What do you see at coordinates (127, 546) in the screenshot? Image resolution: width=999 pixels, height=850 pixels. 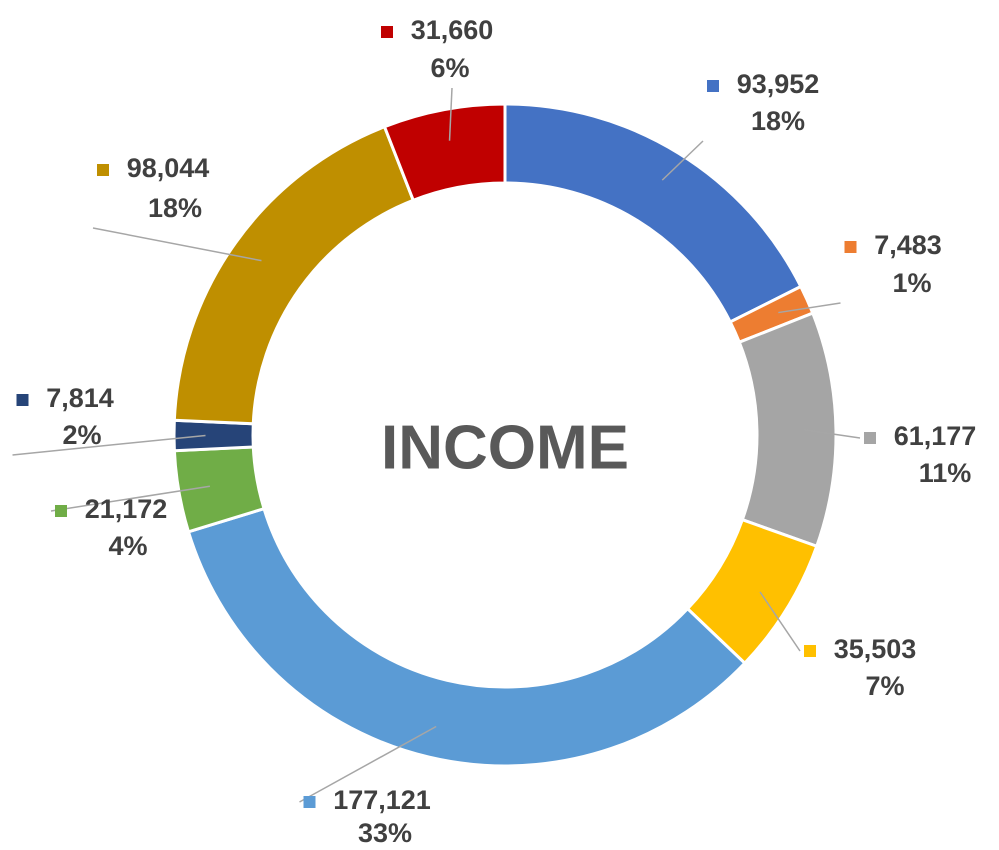 I see `percent-label: 4%` at bounding box center [127, 546].